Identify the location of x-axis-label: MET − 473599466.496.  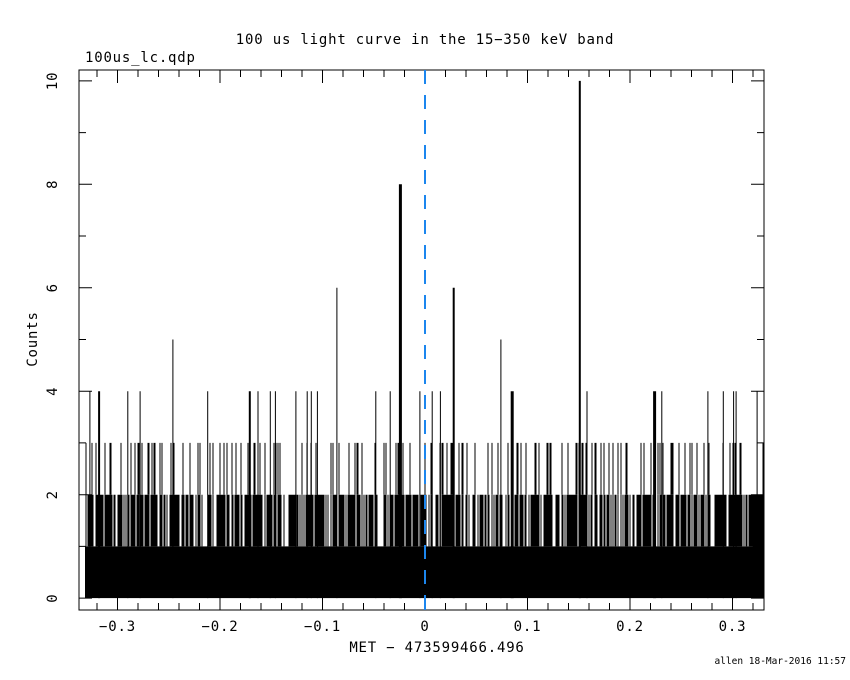
(436, 648).